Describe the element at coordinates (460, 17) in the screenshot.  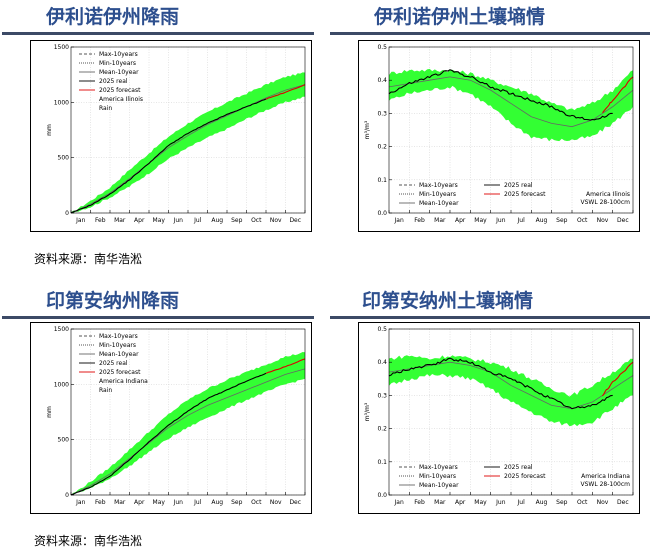
I see `title-il-soil: 伊利诺伊州土壤墒情` at that location.